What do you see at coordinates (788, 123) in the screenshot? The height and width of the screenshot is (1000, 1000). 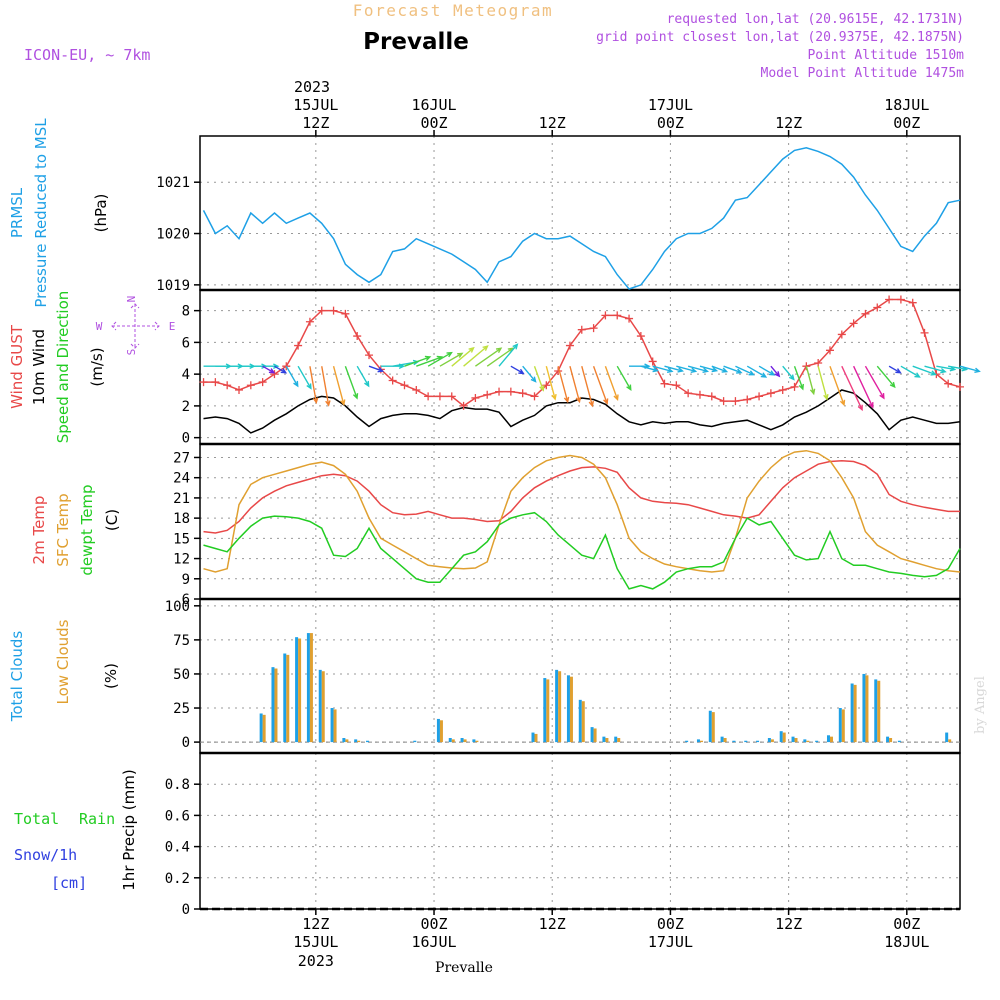 I see `top-hour-label: 12Z` at bounding box center [788, 123].